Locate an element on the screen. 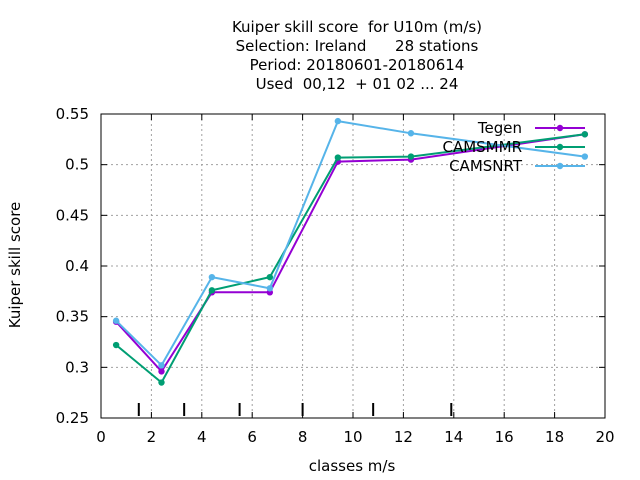 The height and width of the screenshot is (480, 640). y-tick-label: 0.45 is located at coordinates (72, 215).